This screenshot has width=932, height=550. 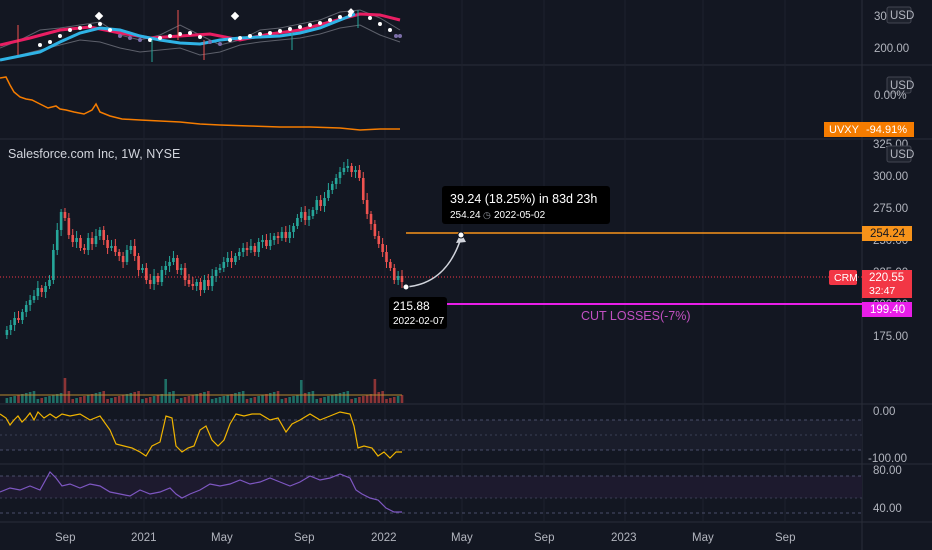 I want to click on top-currency-label: USD, so click(x=902, y=16).